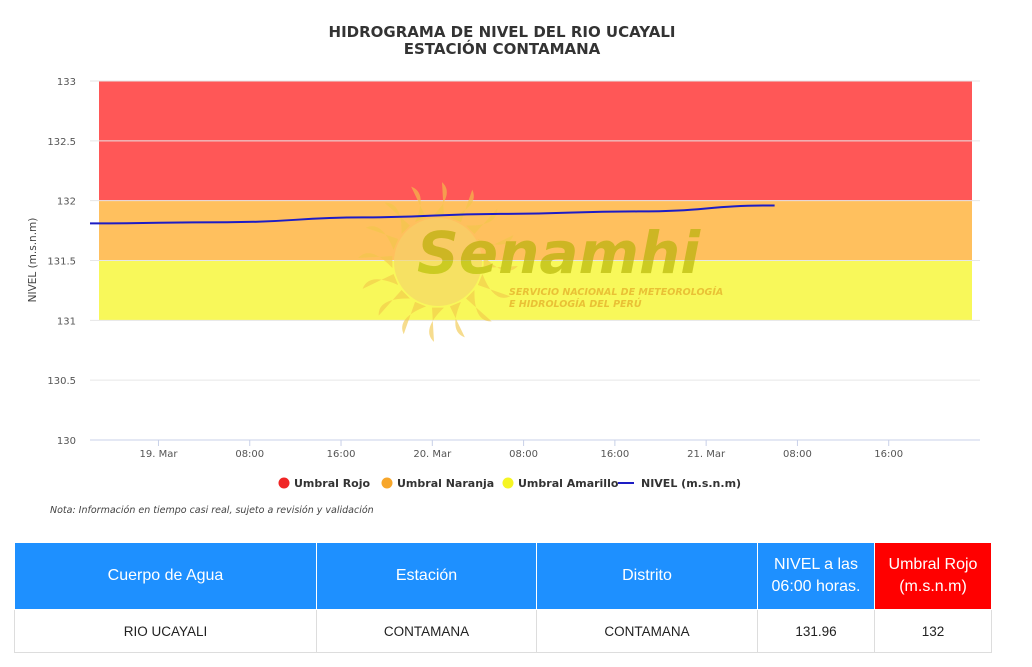 The height and width of the screenshot is (667, 1032). Describe the element at coordinates (61, 381) in the screenshot. I see `y-tick-label: 130.5` at that location.